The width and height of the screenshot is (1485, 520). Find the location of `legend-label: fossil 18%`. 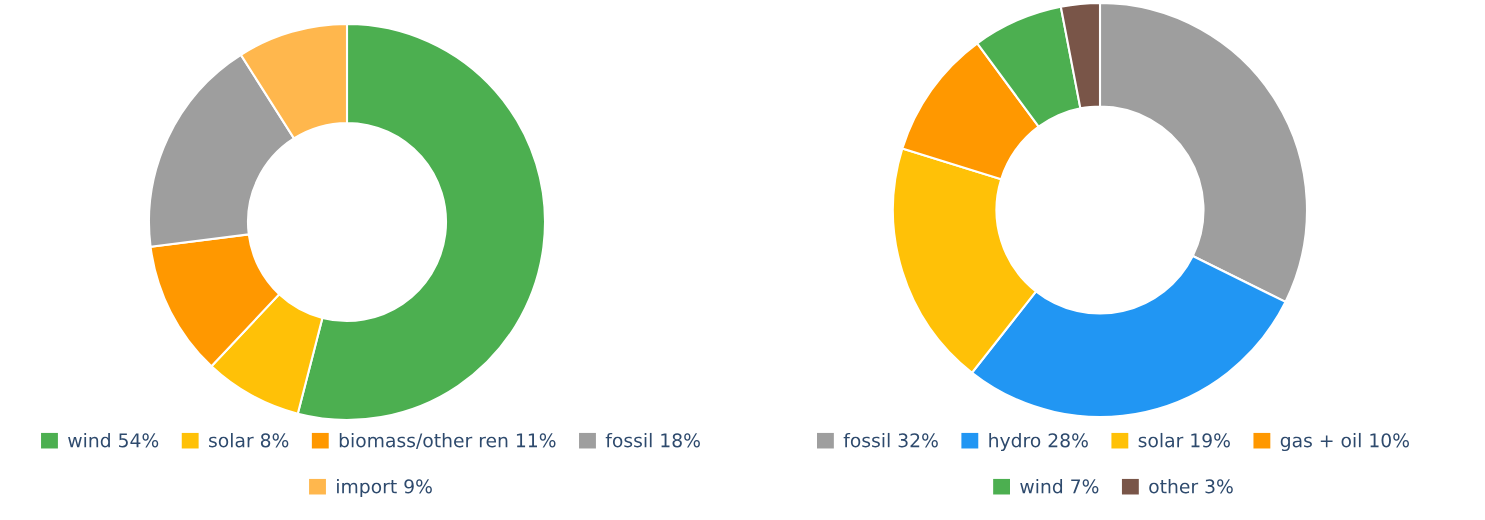

legend-label: fossil 18% is located at coordinates (652, 440).